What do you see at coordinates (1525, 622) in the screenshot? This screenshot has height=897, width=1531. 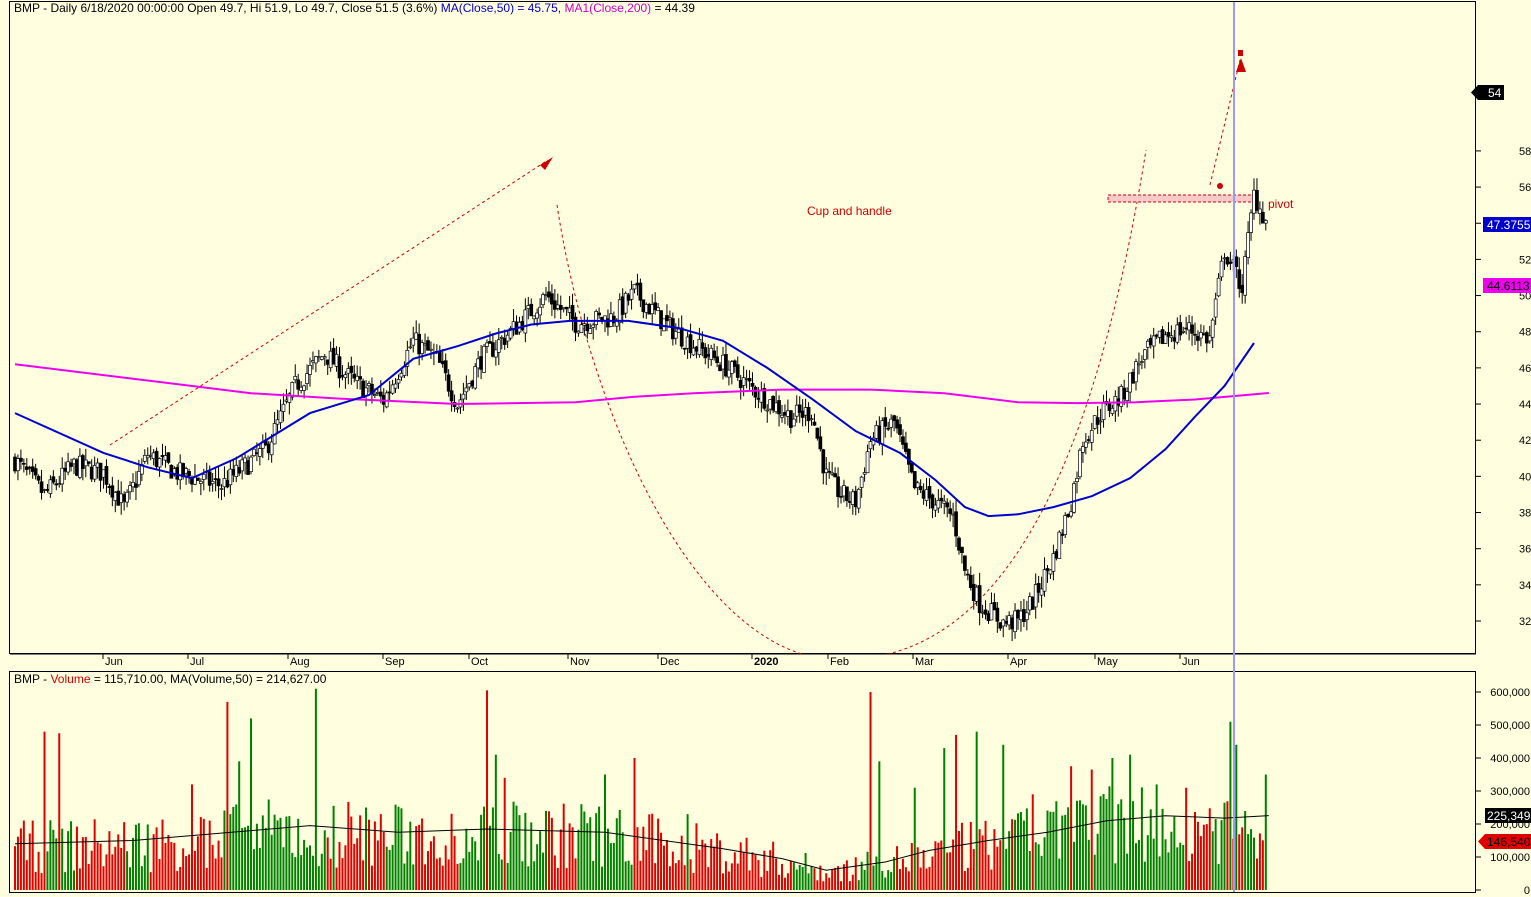 I see `price-tick-label: 32` at bounding box center [1525, 622].